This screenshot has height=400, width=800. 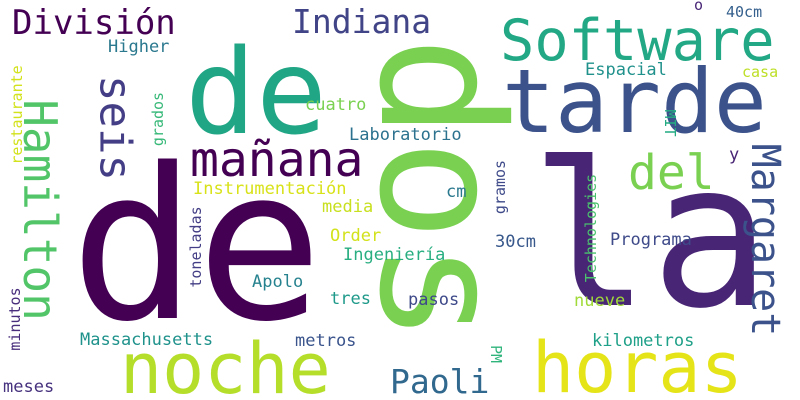 I want to click on word-39: minutos, so click(x=15, y=318).